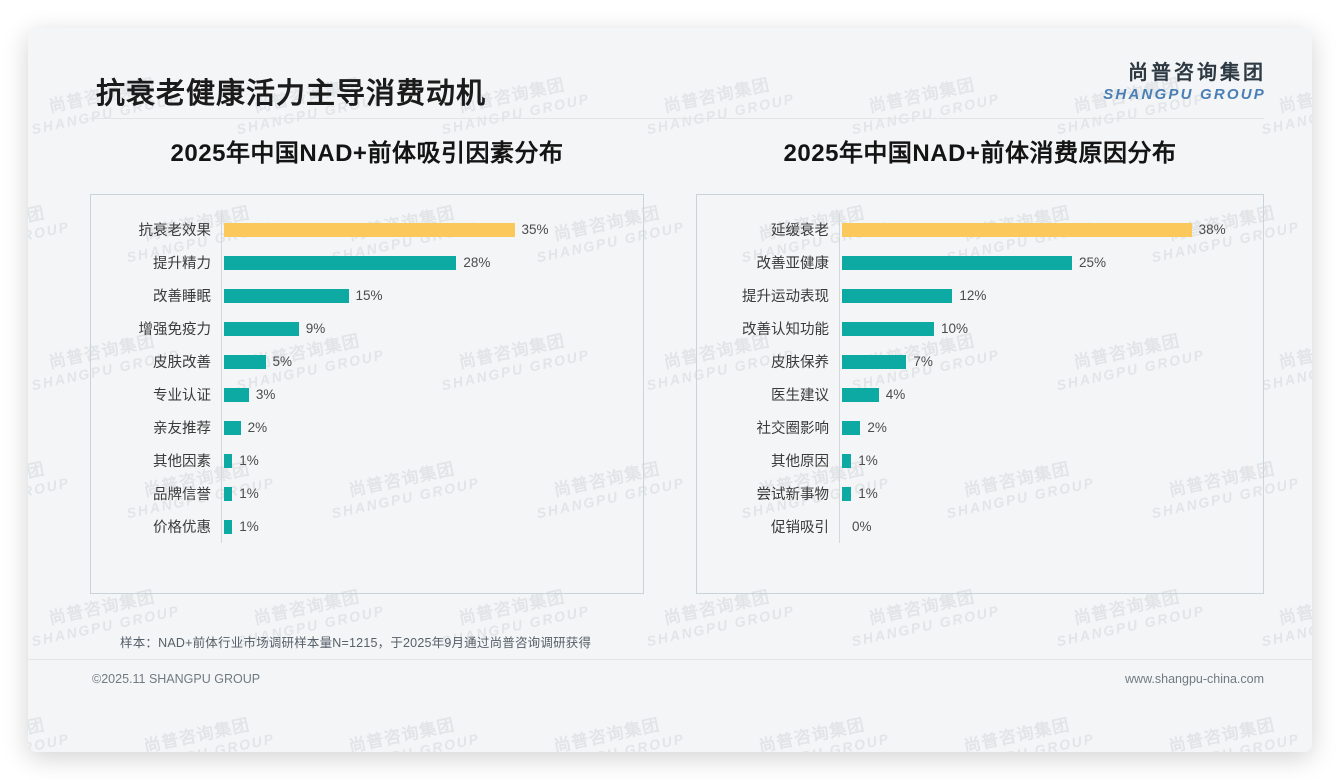 The height and width of the screenshot is (780, 1340). What do you see at coordinates (800, 528) in the screenshot?
I see `bar-category-label: 促销吸引` at bounding box center [800, 528].